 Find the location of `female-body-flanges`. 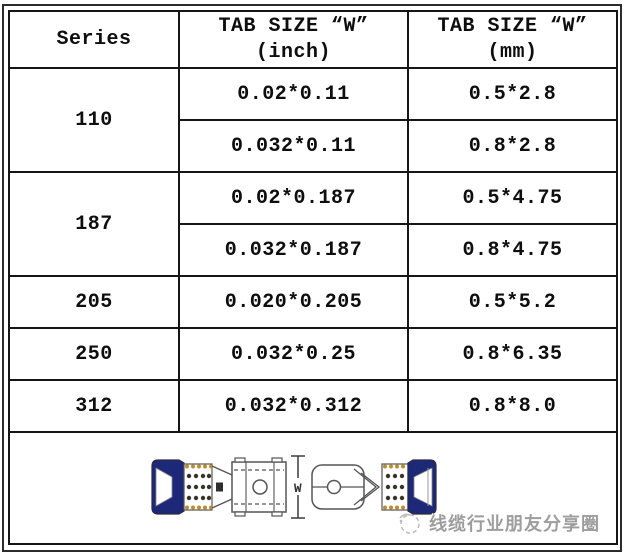

female-body-flanges is located at coordinates (258, 487).